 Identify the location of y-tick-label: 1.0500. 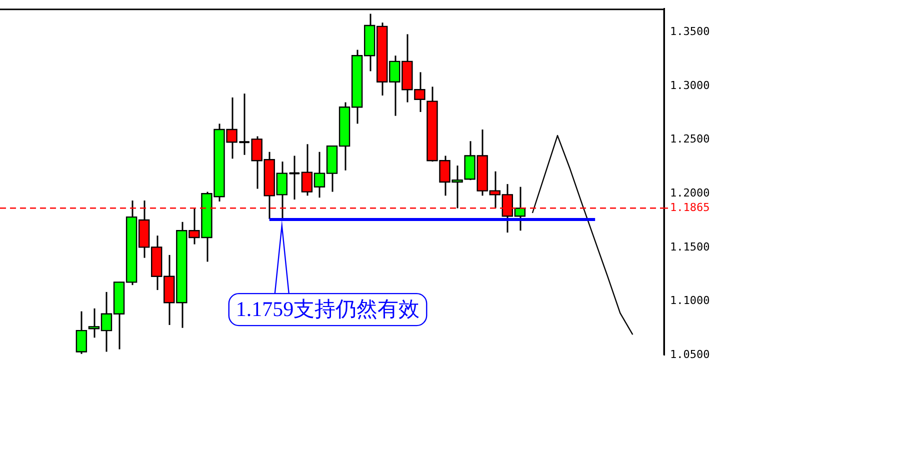
(690, 354).